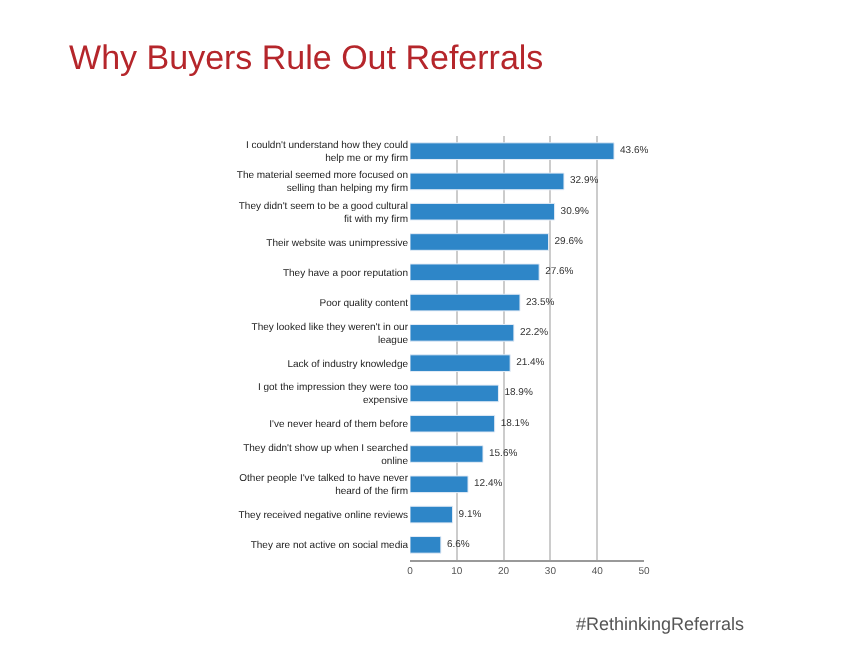 The height and width of the screenshot is (648, 864). What do you see at coordinates (306, 58) in the screenshot?
I see `chart-title: Why Buyers Rule Out Referrals` at bounding box center [306, 58].